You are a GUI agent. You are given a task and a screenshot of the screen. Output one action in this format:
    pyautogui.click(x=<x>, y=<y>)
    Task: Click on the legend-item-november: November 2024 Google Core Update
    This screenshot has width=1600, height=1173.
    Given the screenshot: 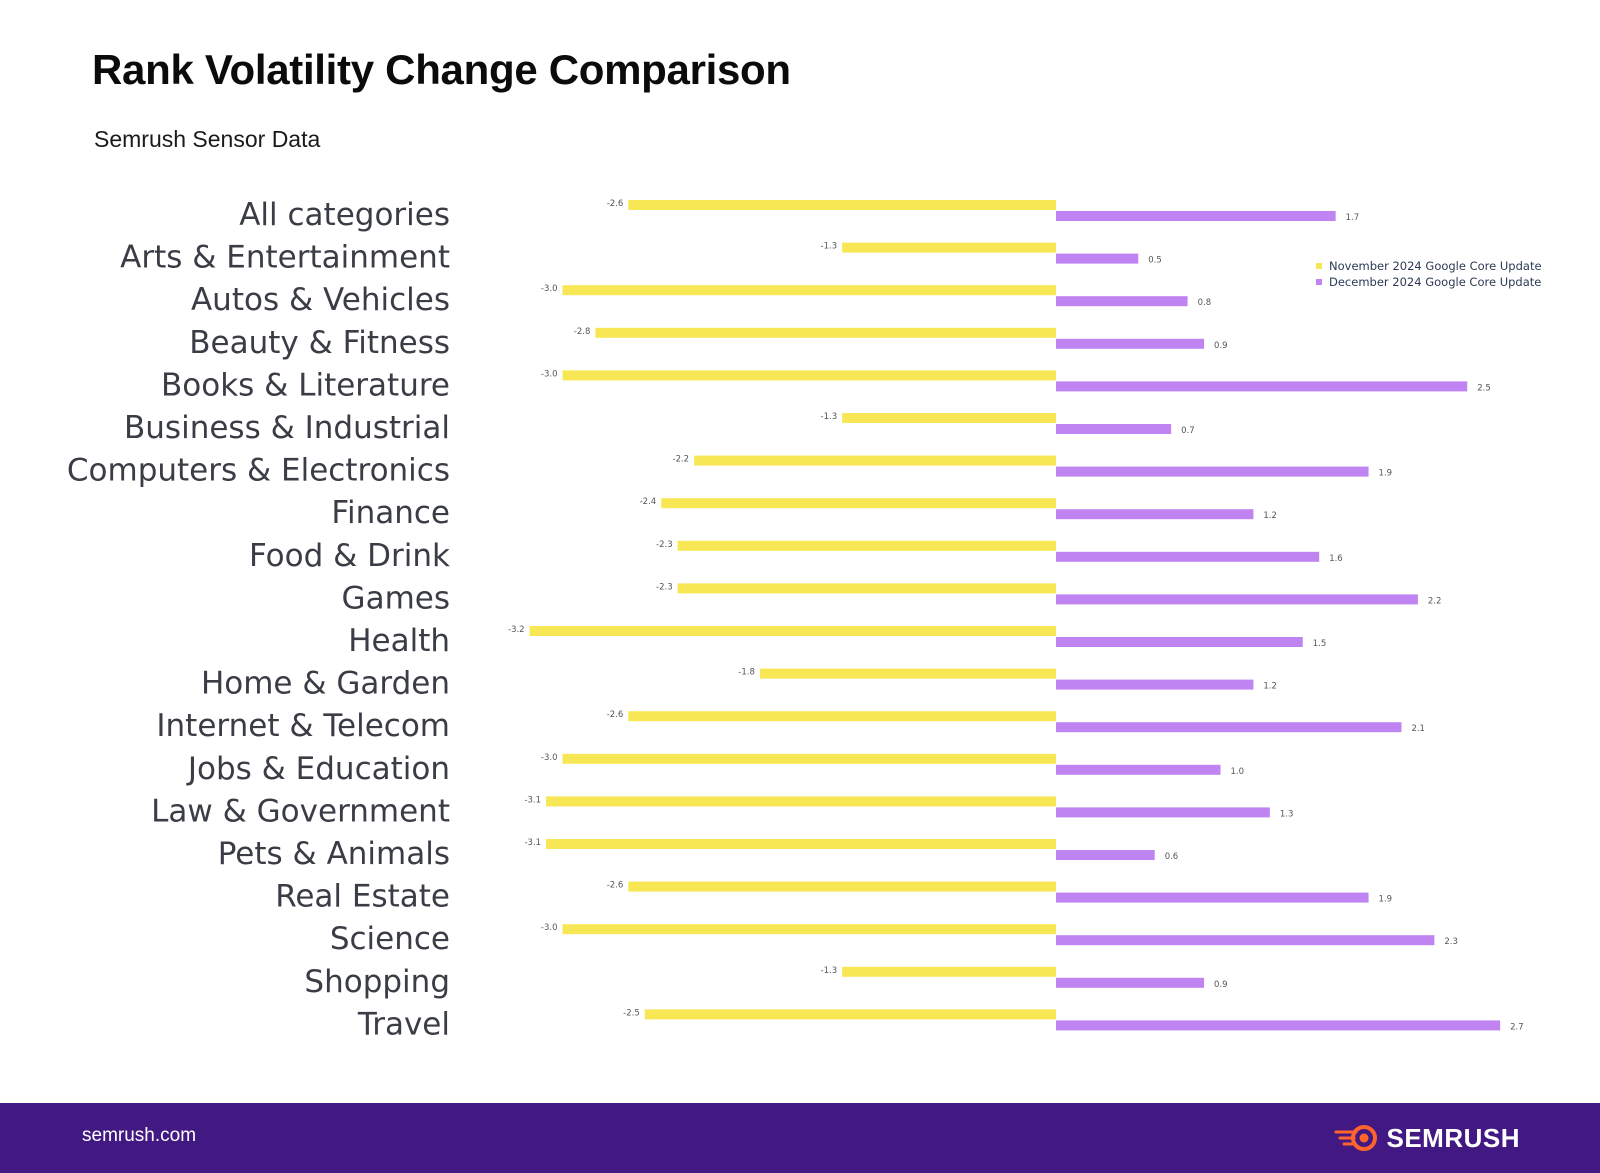 What is the action you would take?
    pyautogui.click(x=1429, y=266)
    